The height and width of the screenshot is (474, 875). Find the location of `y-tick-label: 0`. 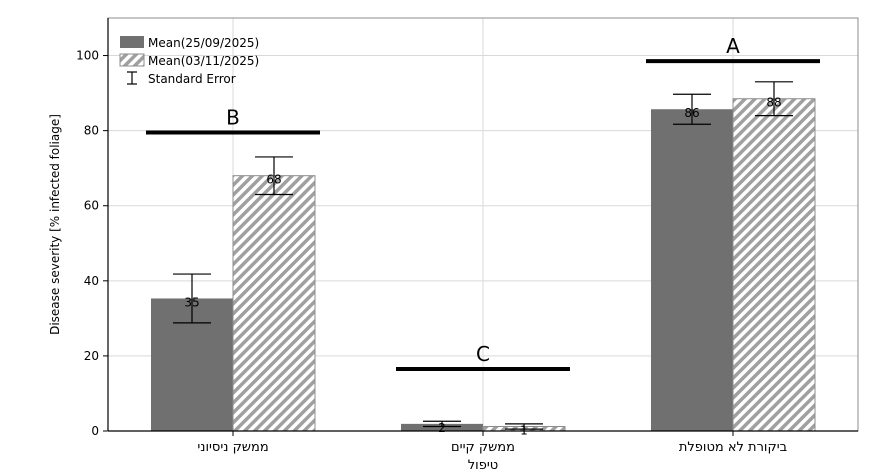

y-tick-label: 0 is located at coordinates (95, 431).